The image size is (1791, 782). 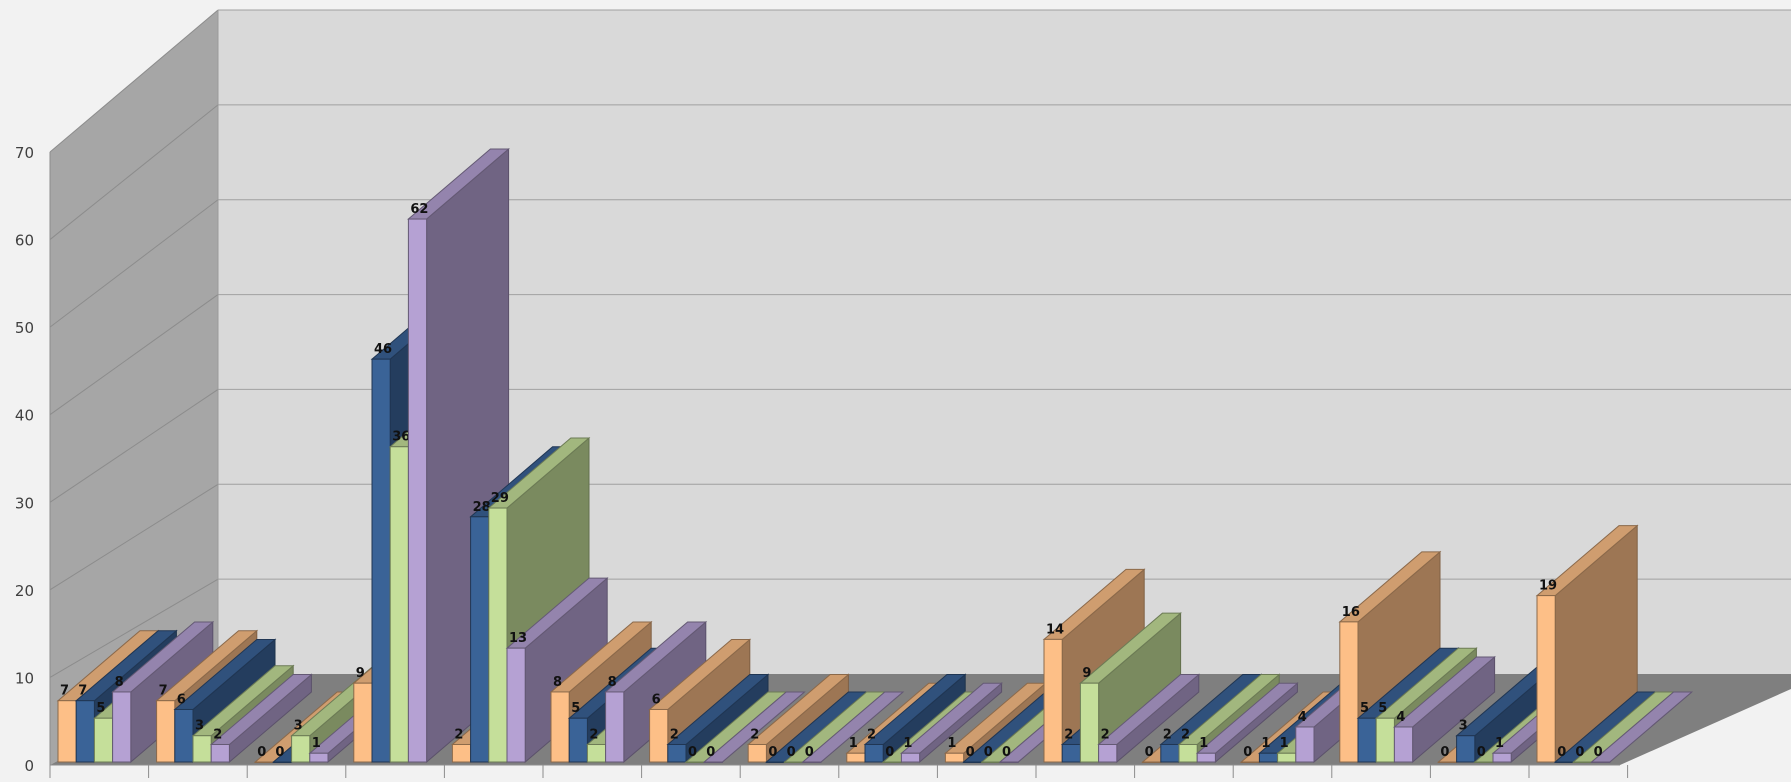 I want to click on bar-label: 13, so click(x=518, y=638).